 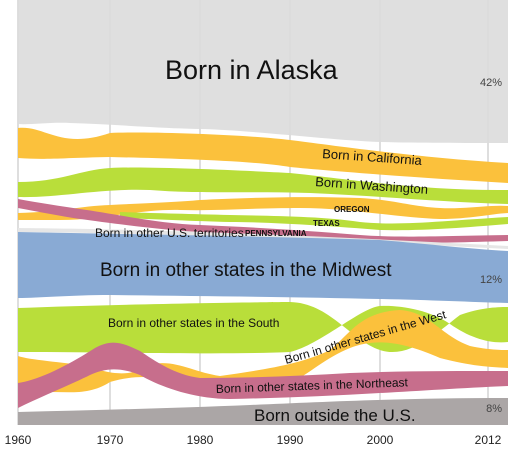 I want to click on label-midwest: Born in other states in the Midwest, so click(x=246, y=270).